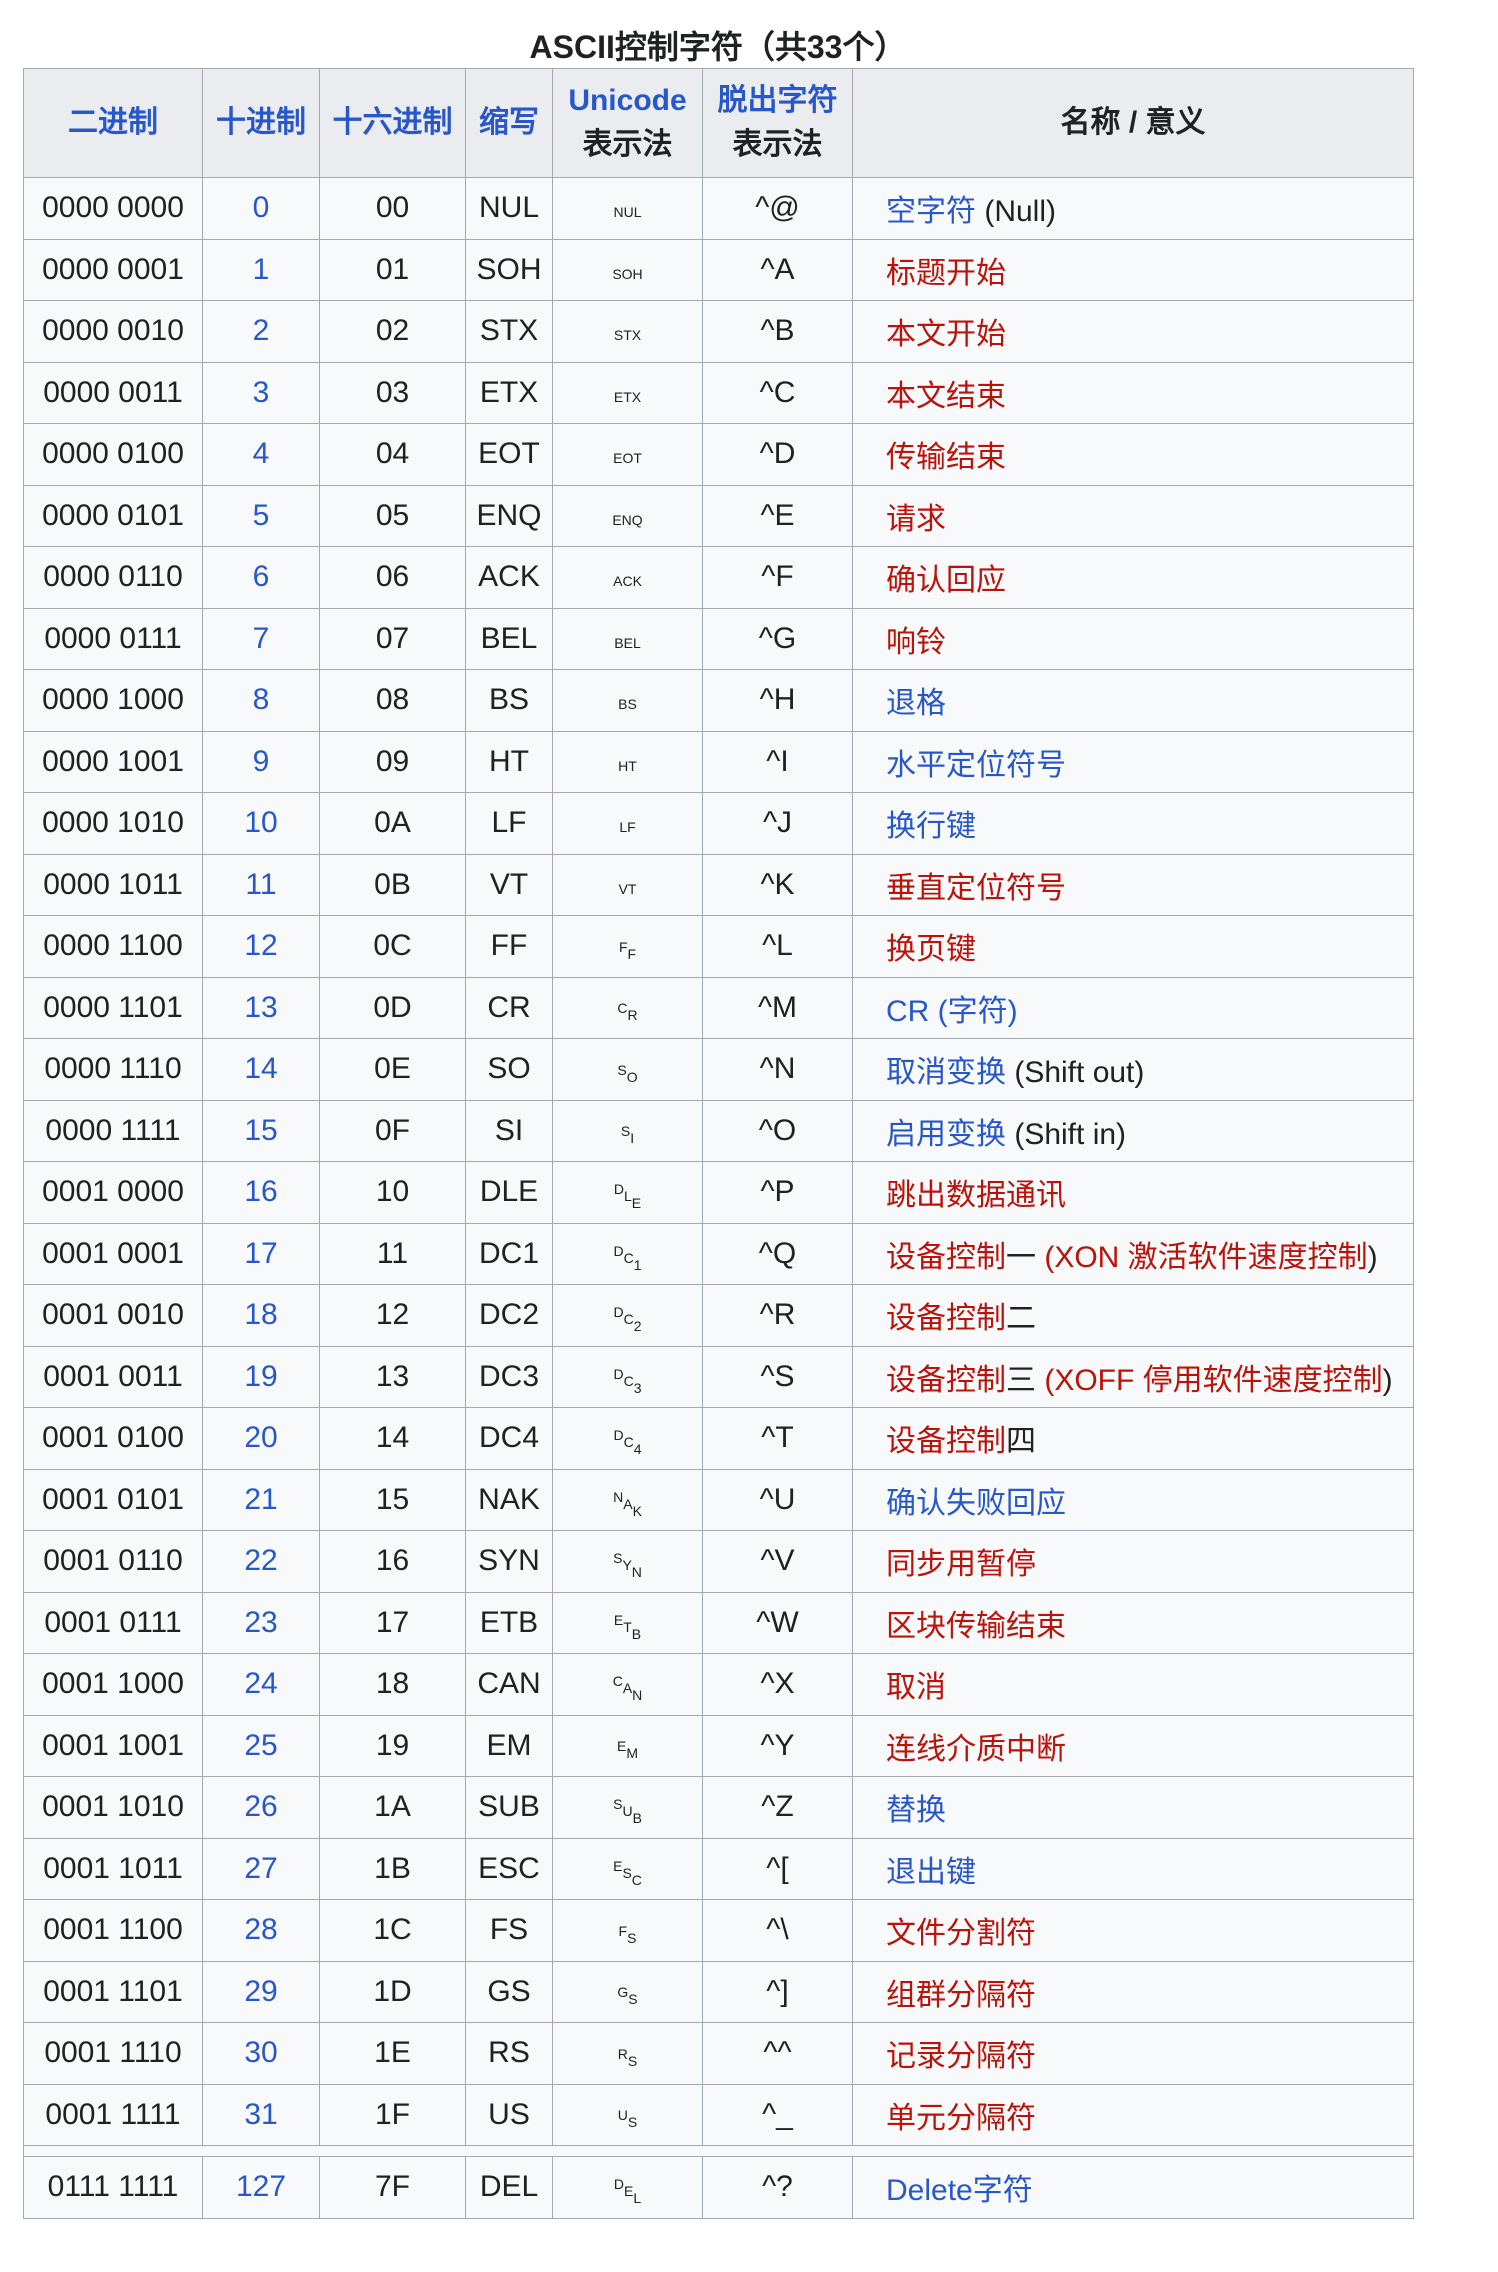 Image resolution: width=1498 pixels, height=2272 pixels. I want to click on decimal-link: 4, so click(261, 454).